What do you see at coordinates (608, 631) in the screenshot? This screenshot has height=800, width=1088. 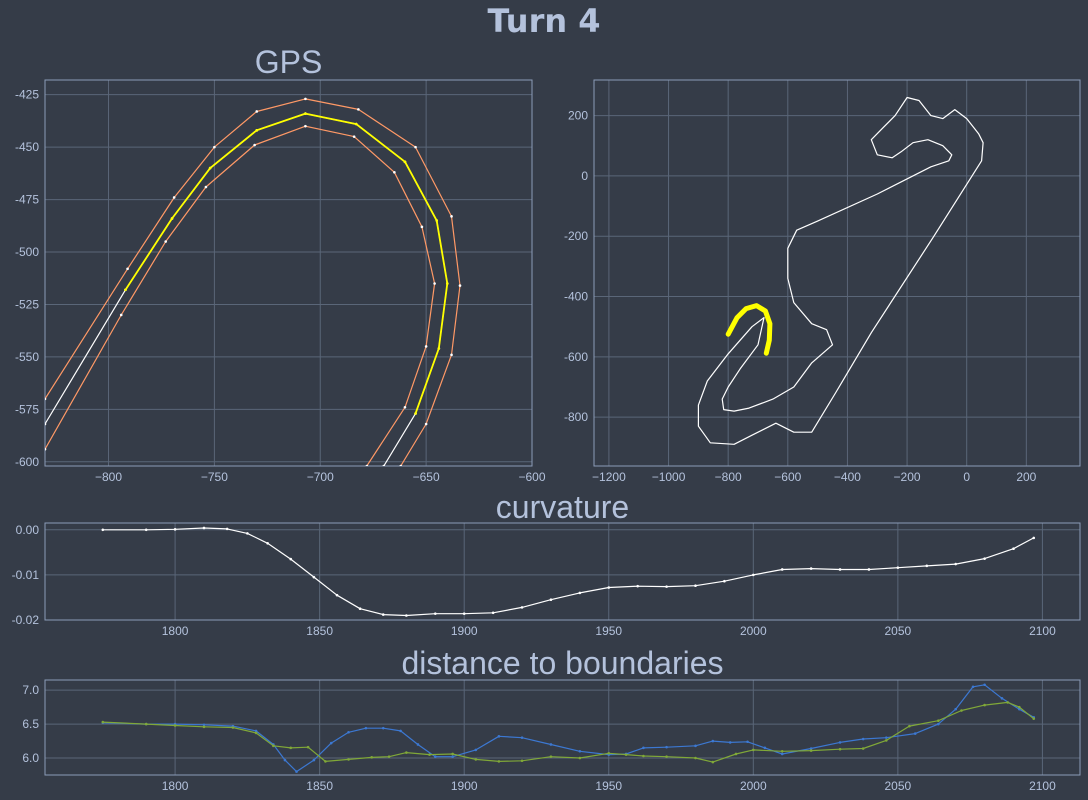 I see `curvature-xtick-label: 1950` at bounding box center [608, 631].